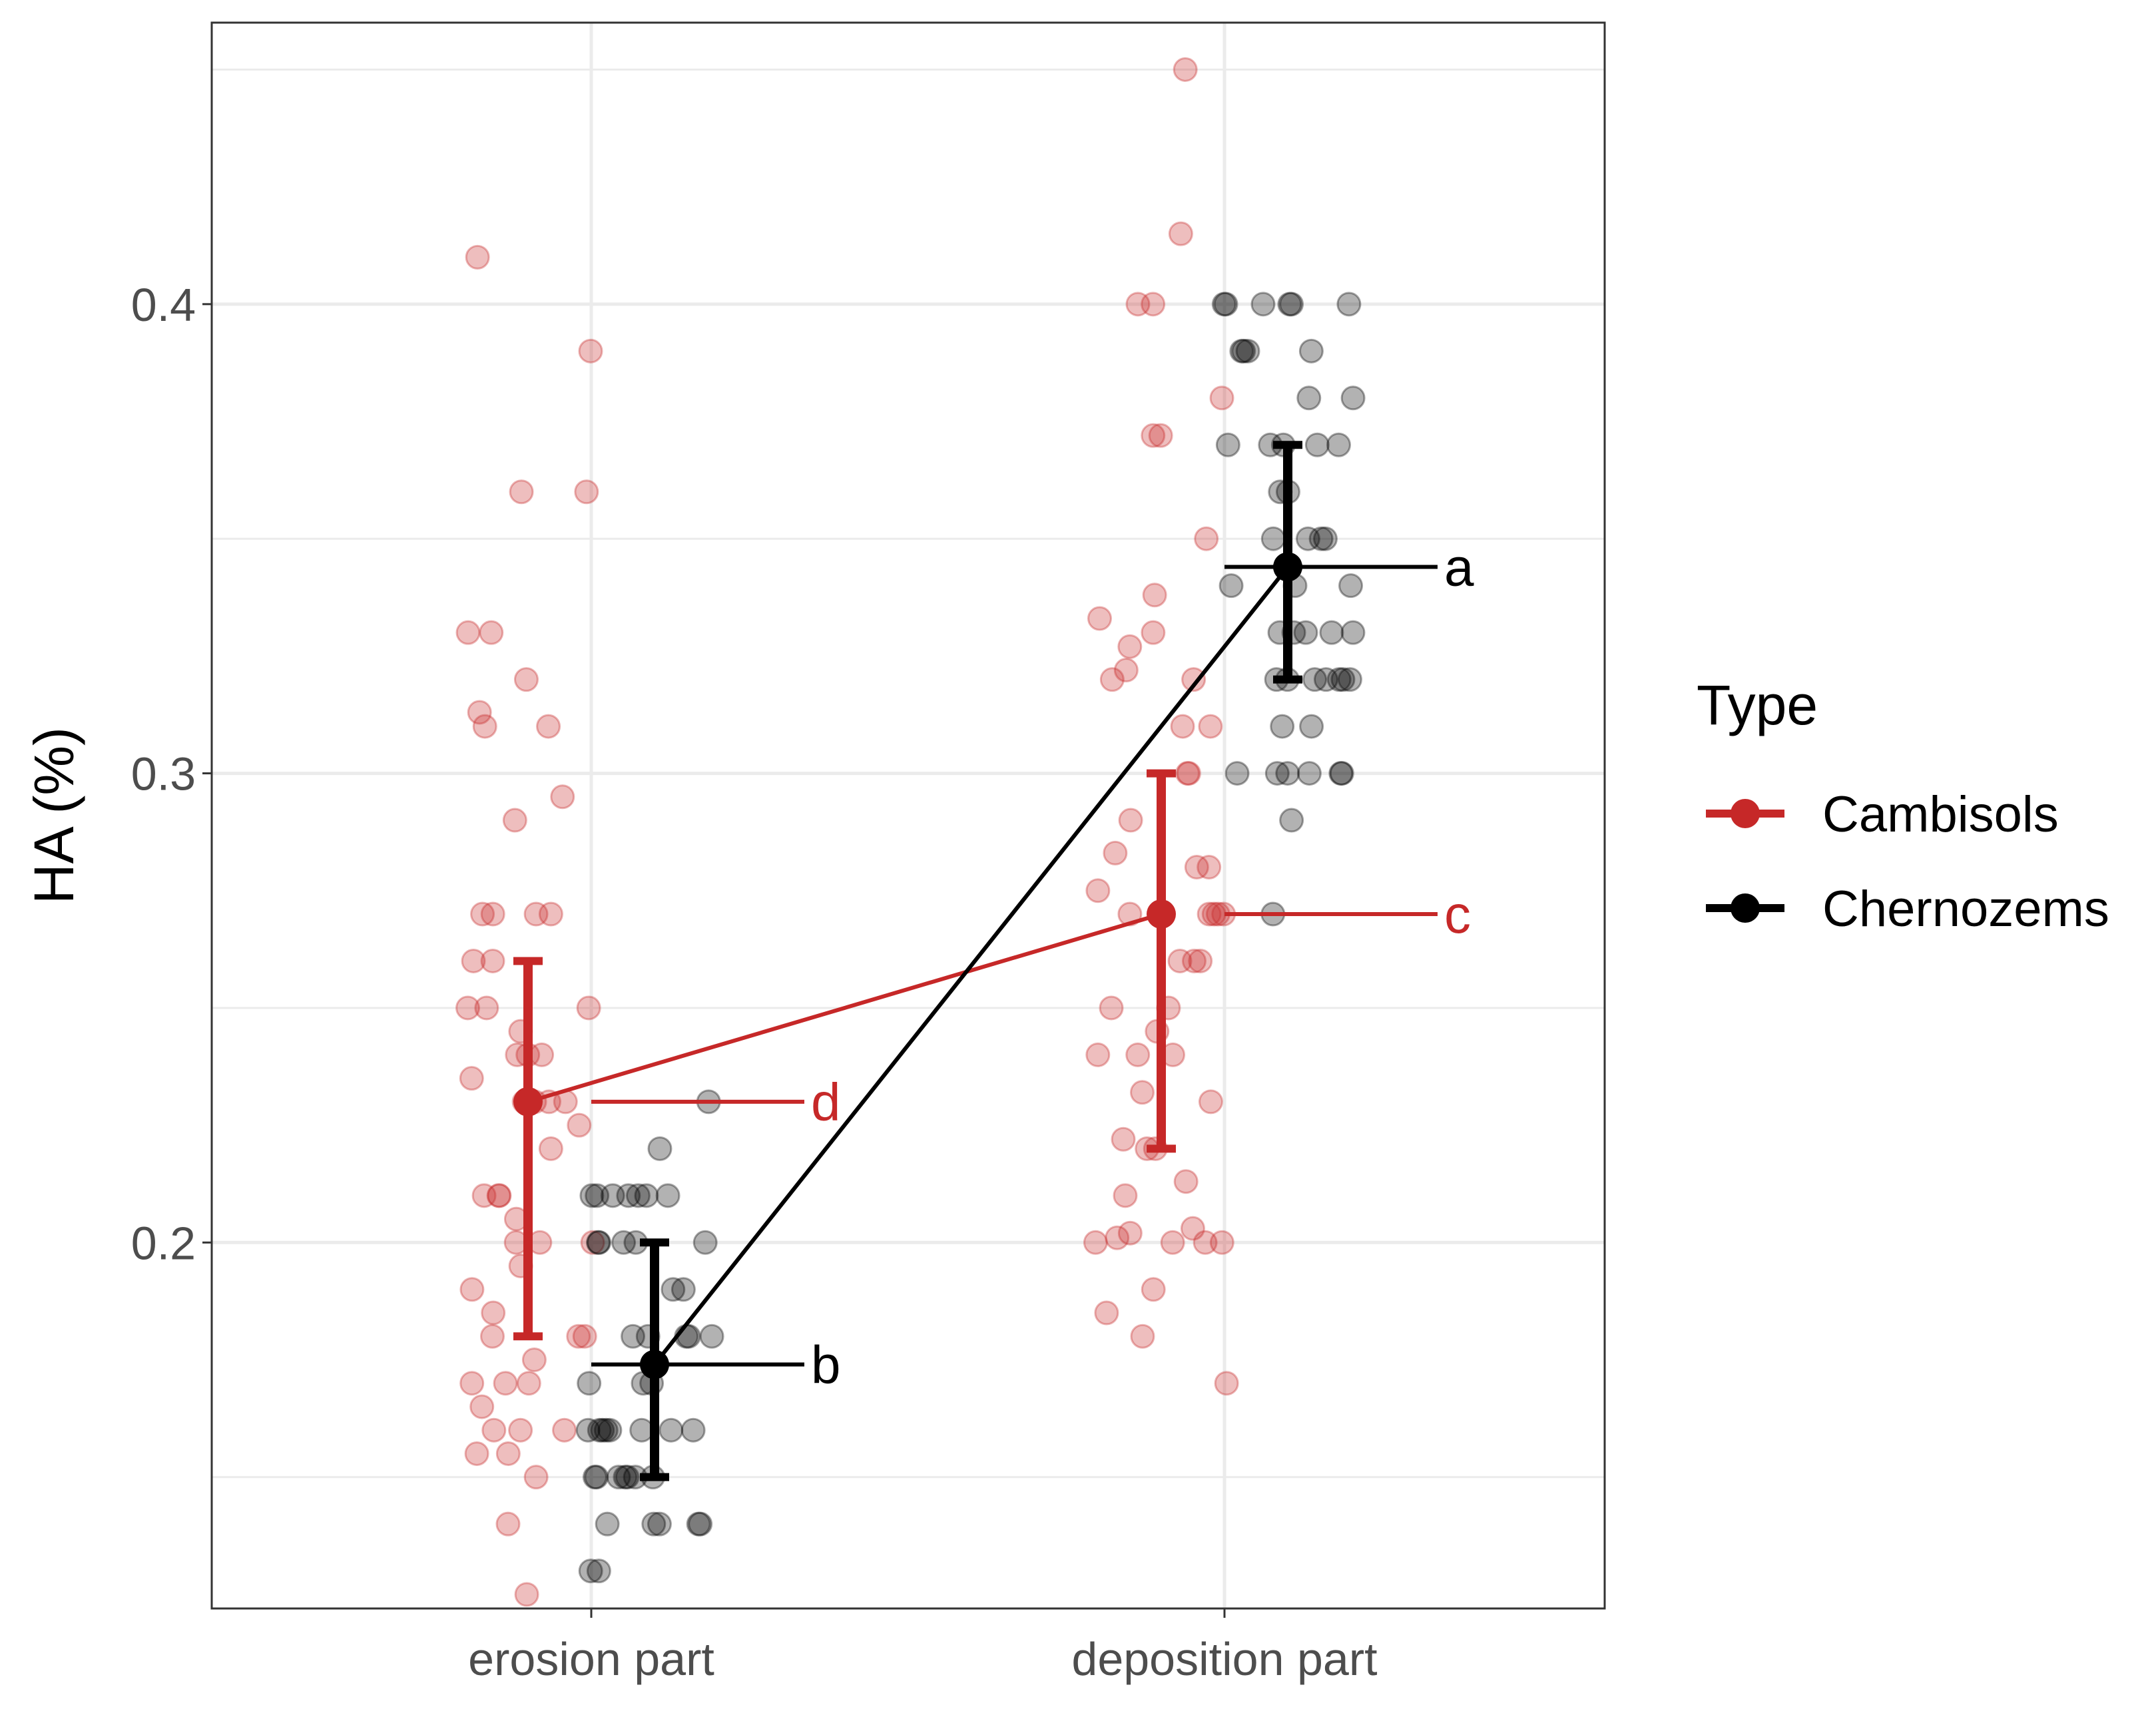 Image resolution: width=2156 pixels, height=1715 pixels. What do you see at coordinates (163, 774) in the screenshot?
I see `y-tick-label: 0.3` at bounding box center [163, 774].